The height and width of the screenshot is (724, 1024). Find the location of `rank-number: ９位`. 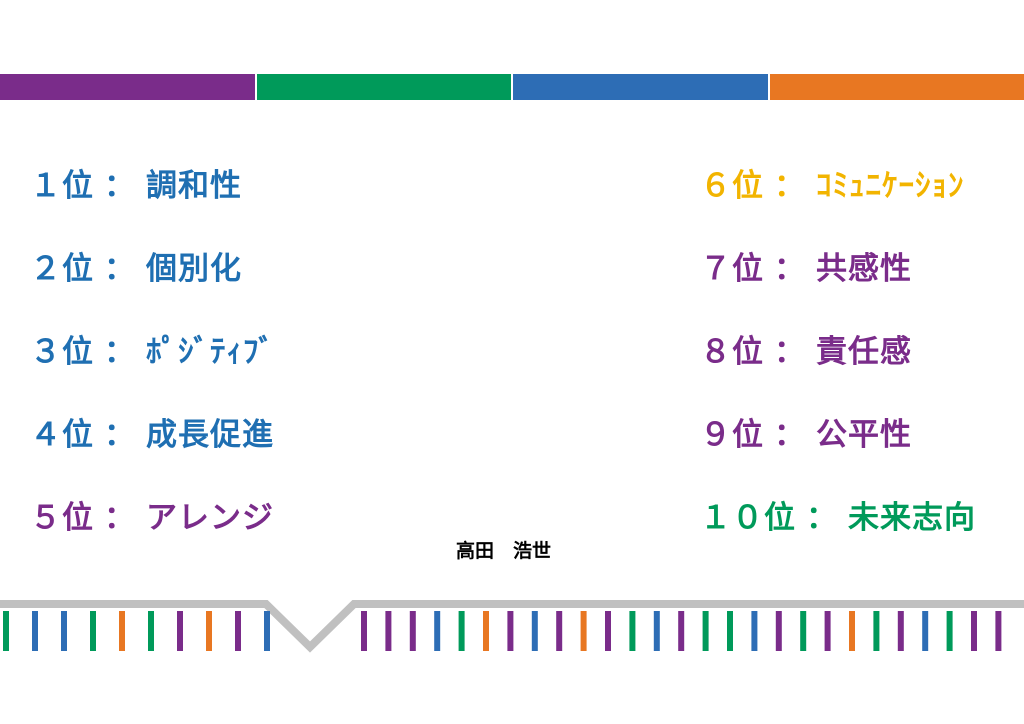

rank-number: ９位 is located at coordinates (732, 435).